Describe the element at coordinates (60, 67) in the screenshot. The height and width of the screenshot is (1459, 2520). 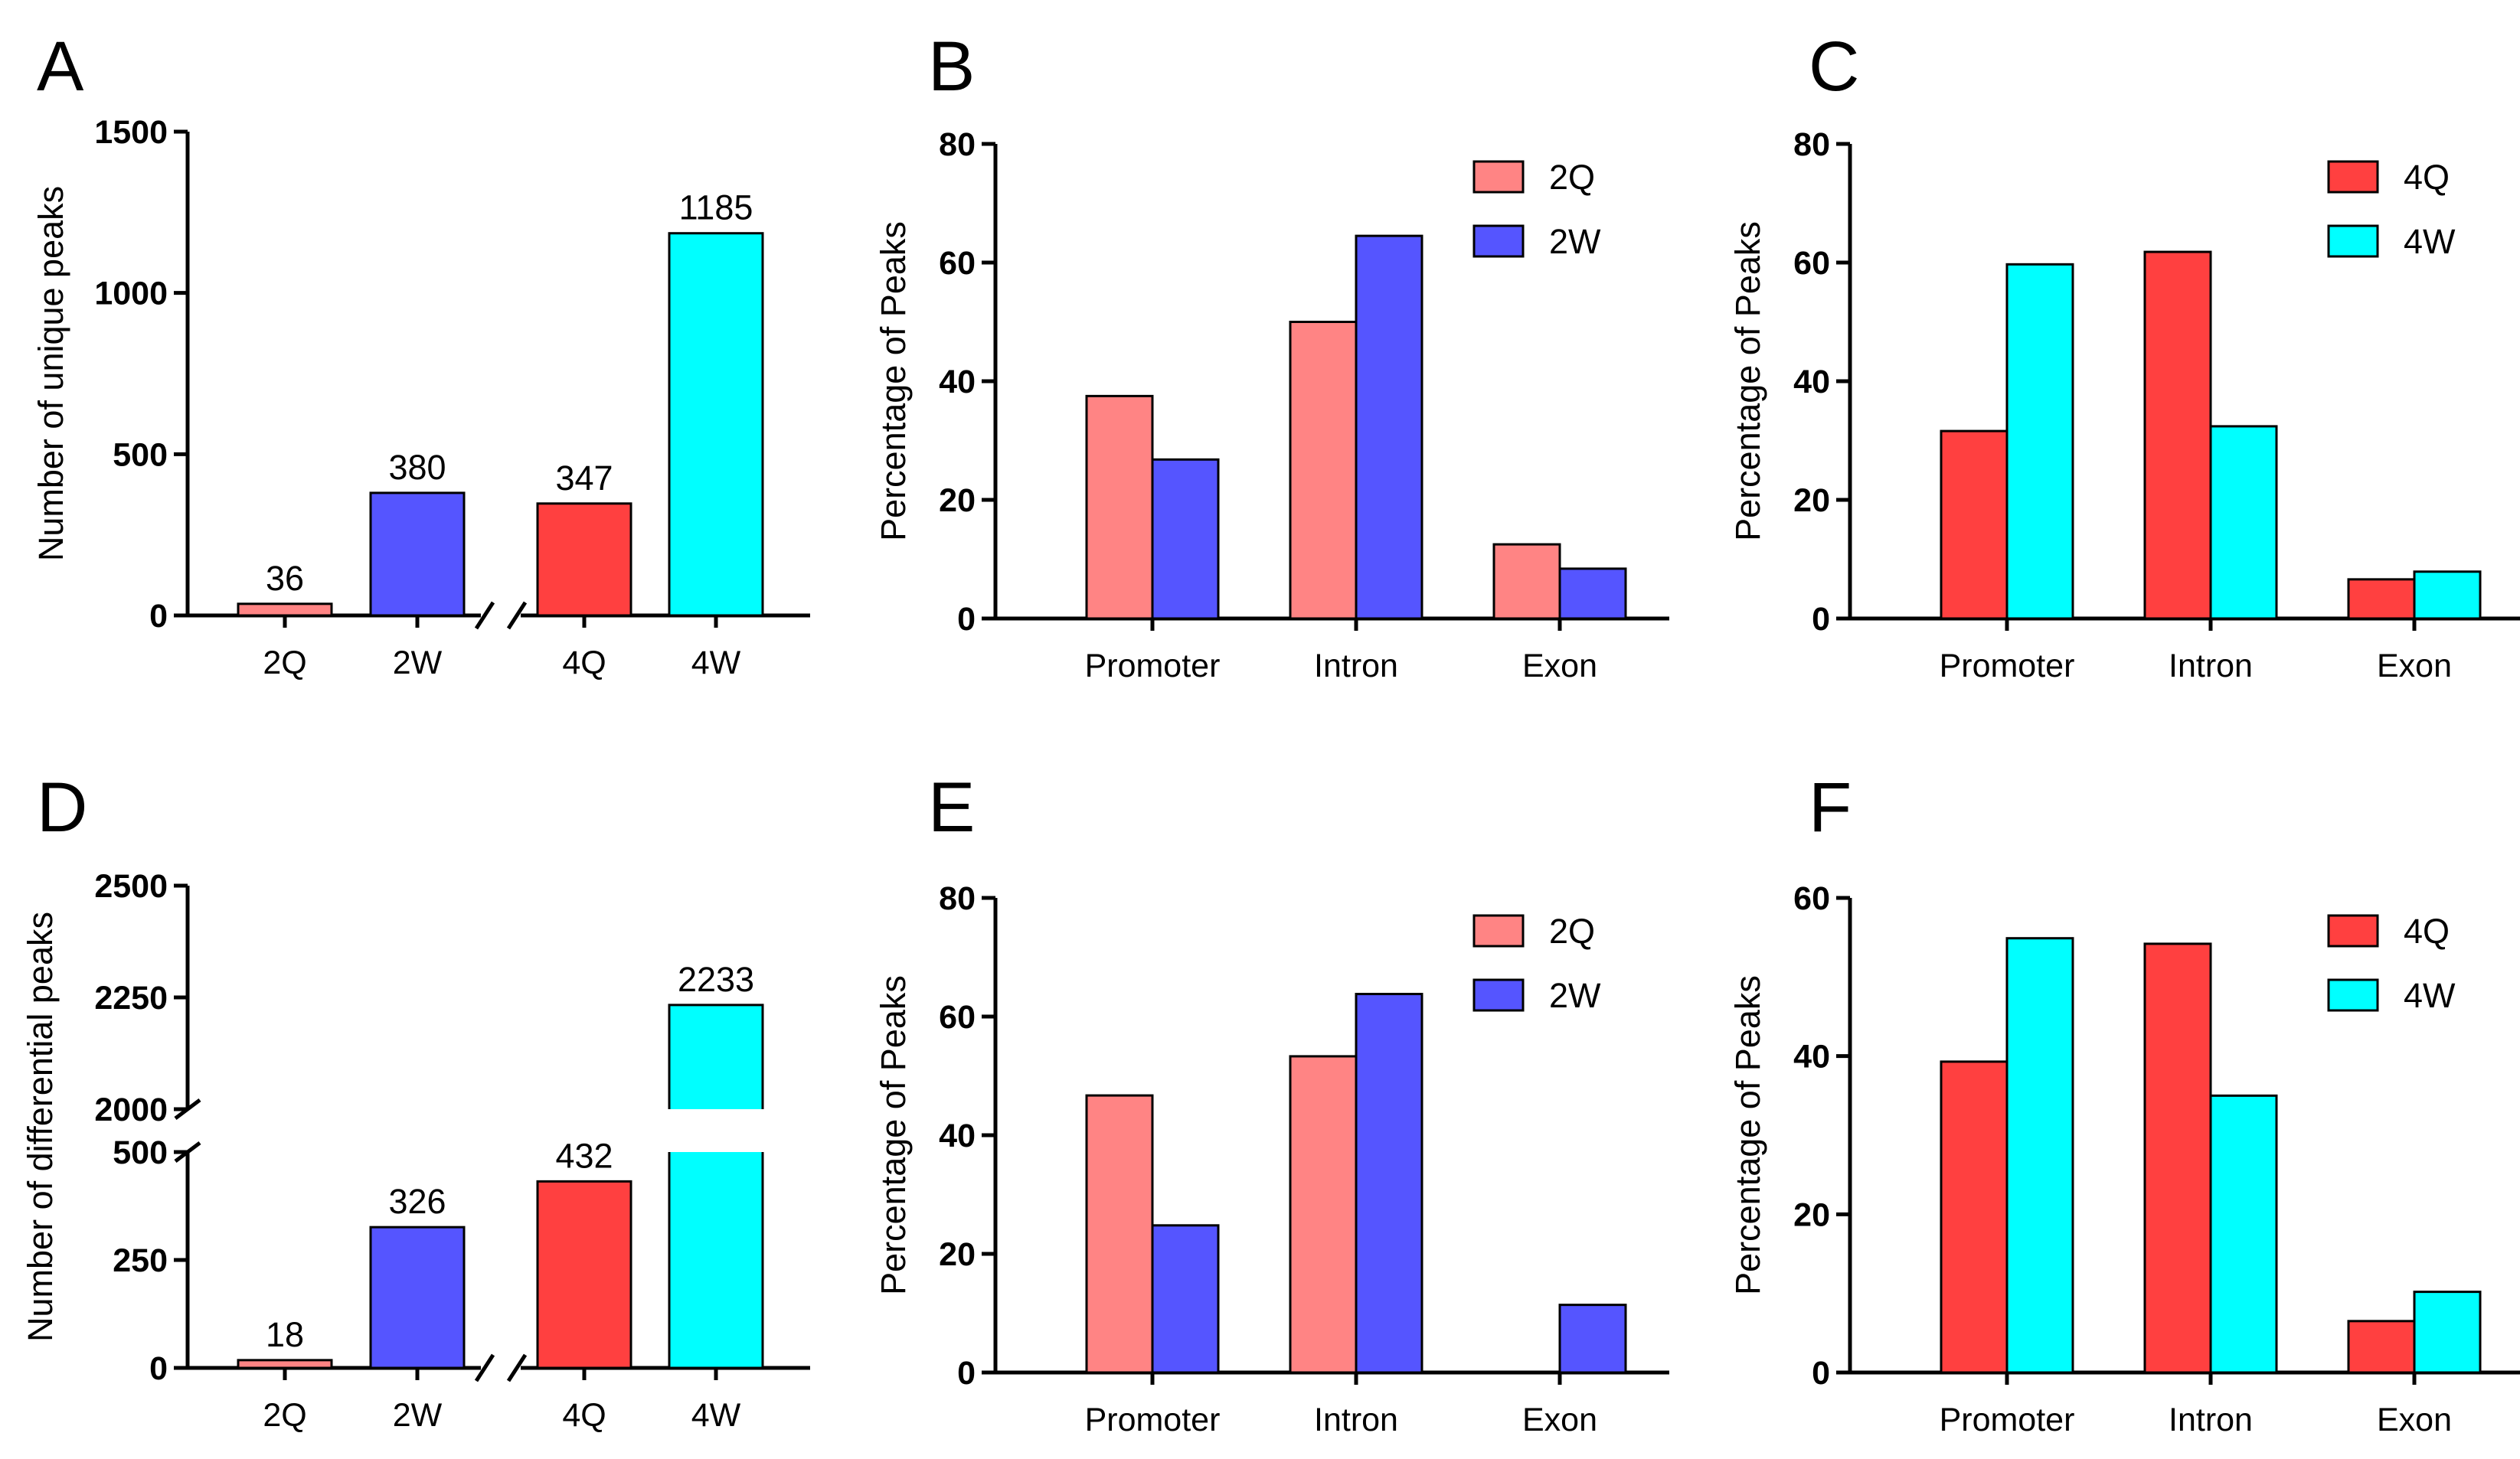
I see `panel-label-a: A` at that location.